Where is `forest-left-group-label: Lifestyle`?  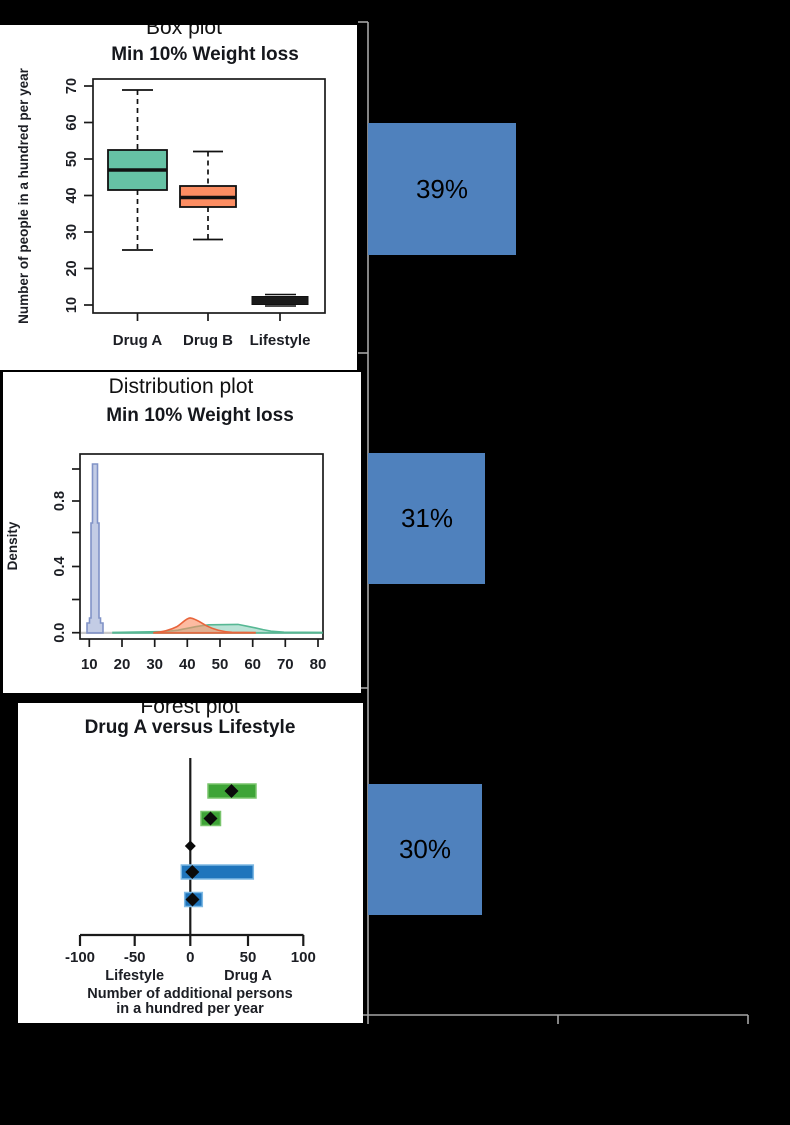
forest-left-group-label: Lifestyle is located at coordinates (134, 976).